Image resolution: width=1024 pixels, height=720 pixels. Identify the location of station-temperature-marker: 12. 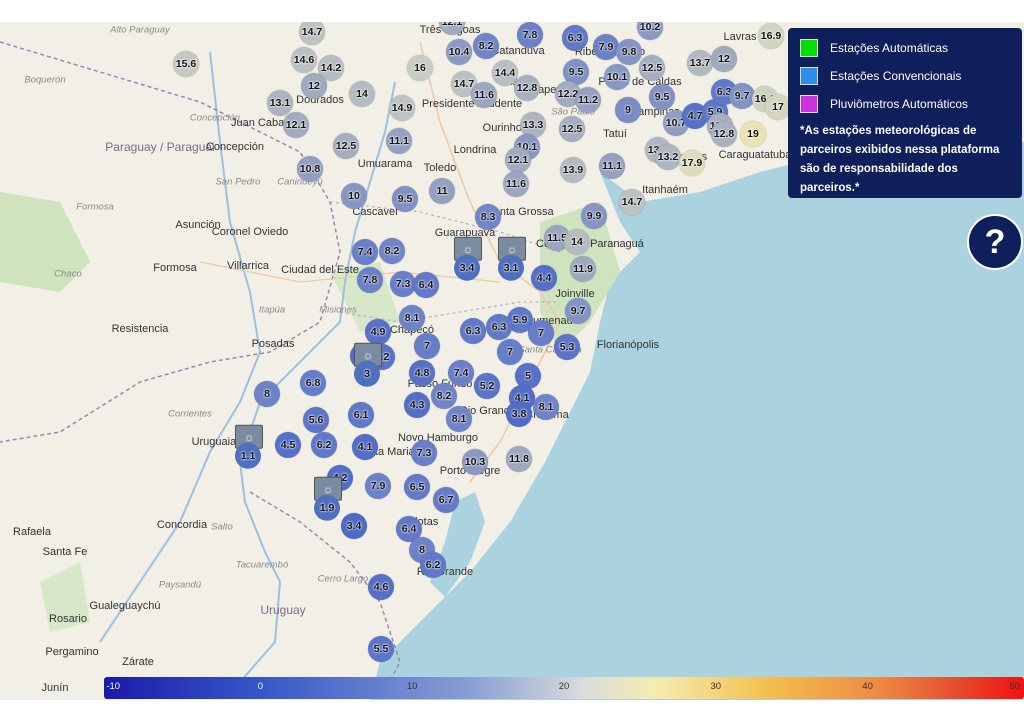
(724, 59).